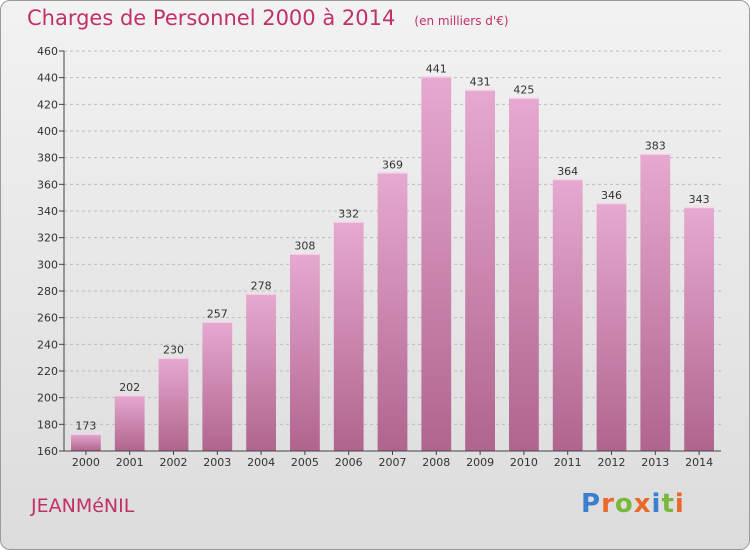 This screenshot has width=750, height=550. I want to click on bar-2006, so click(348, 336).